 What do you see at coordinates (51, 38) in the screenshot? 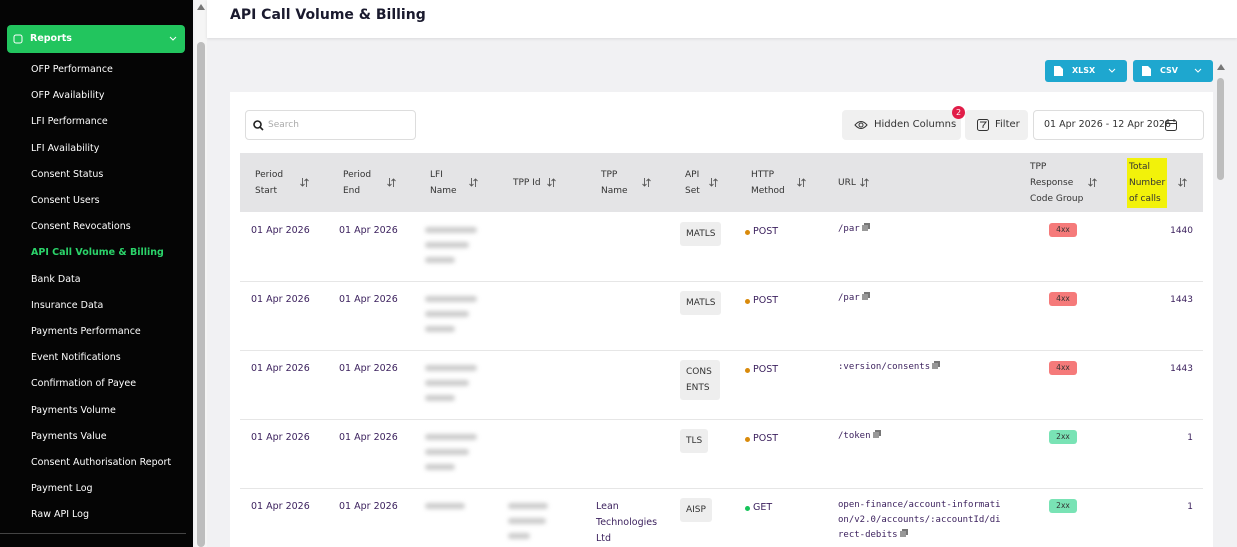
I see `section-label: Reports` at bounding box center [51, 38].